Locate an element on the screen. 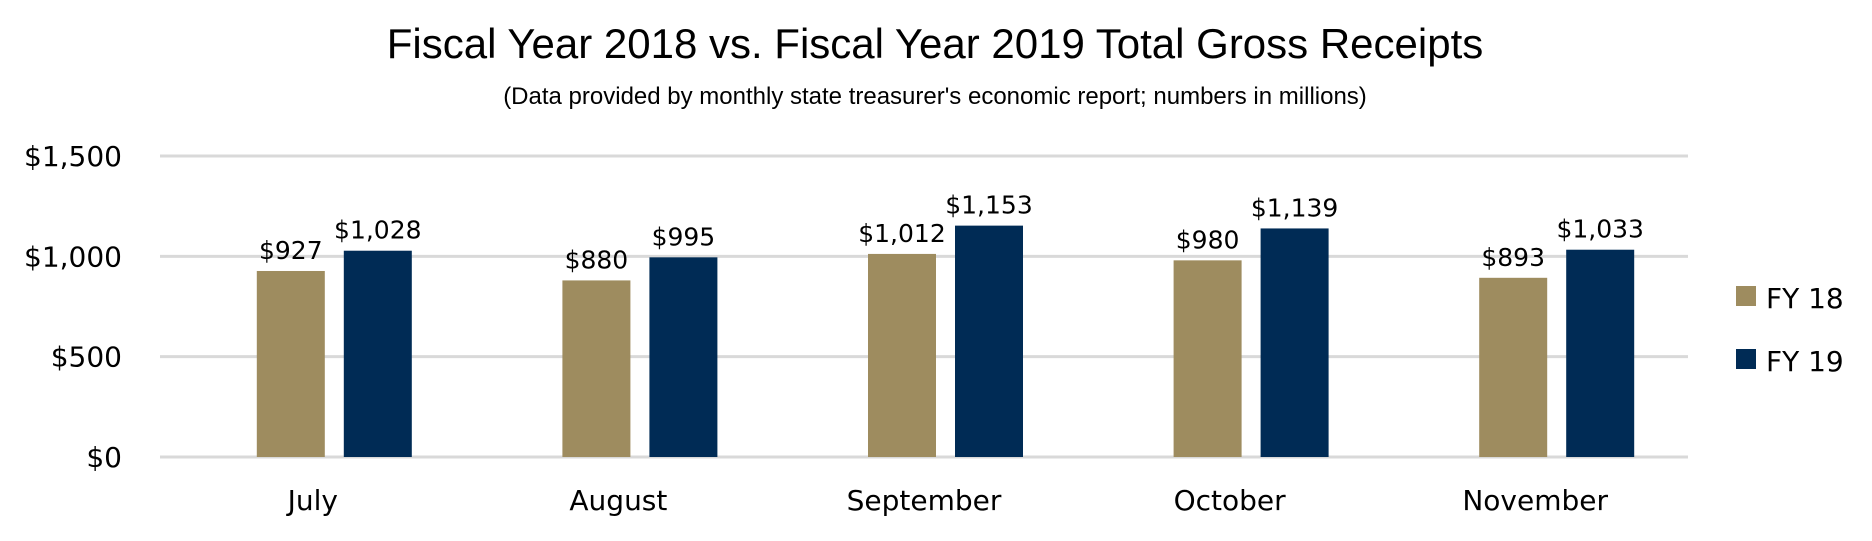 The image size is (1872, 541). category-label-november: November is located at coordinates (1535, 500).